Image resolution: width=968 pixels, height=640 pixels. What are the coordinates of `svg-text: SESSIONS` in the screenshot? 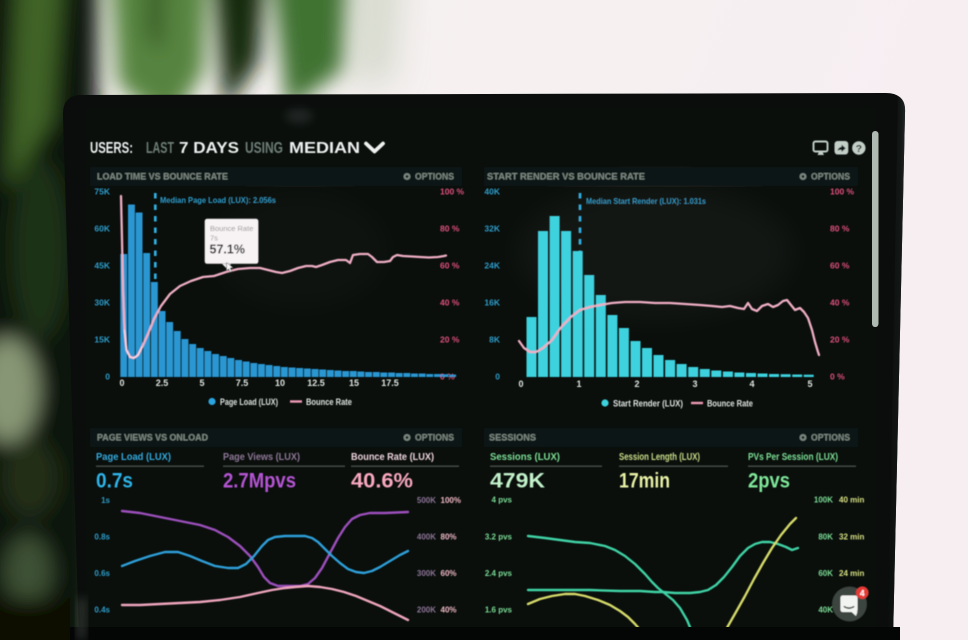 It's located at (512, 438).